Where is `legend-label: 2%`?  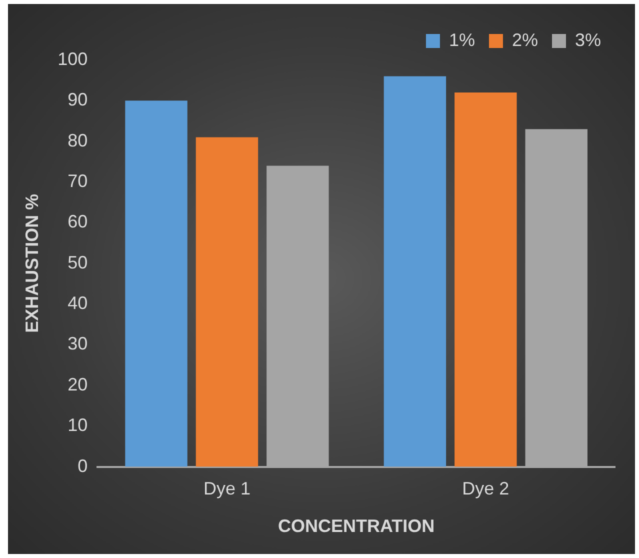
legend-label: 2% is located at coordinates (525, 40).